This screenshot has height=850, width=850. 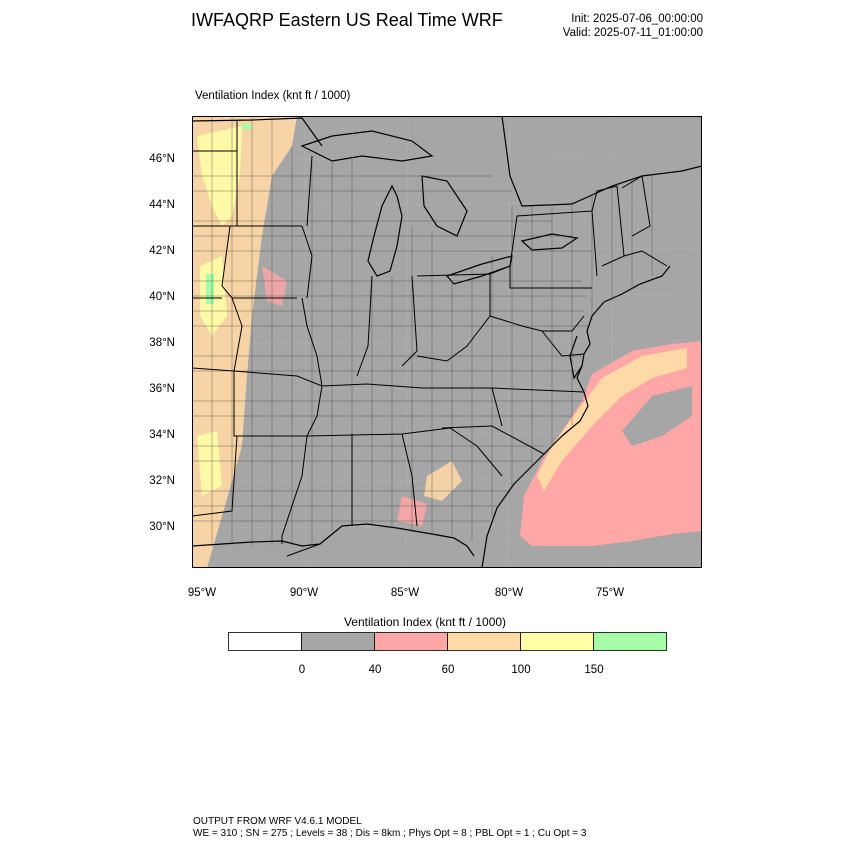 What do you see at coordinates (594, 670) in the screenshot?
I see `colorbar-tick-label: 150` at bounding box center [594, 670].